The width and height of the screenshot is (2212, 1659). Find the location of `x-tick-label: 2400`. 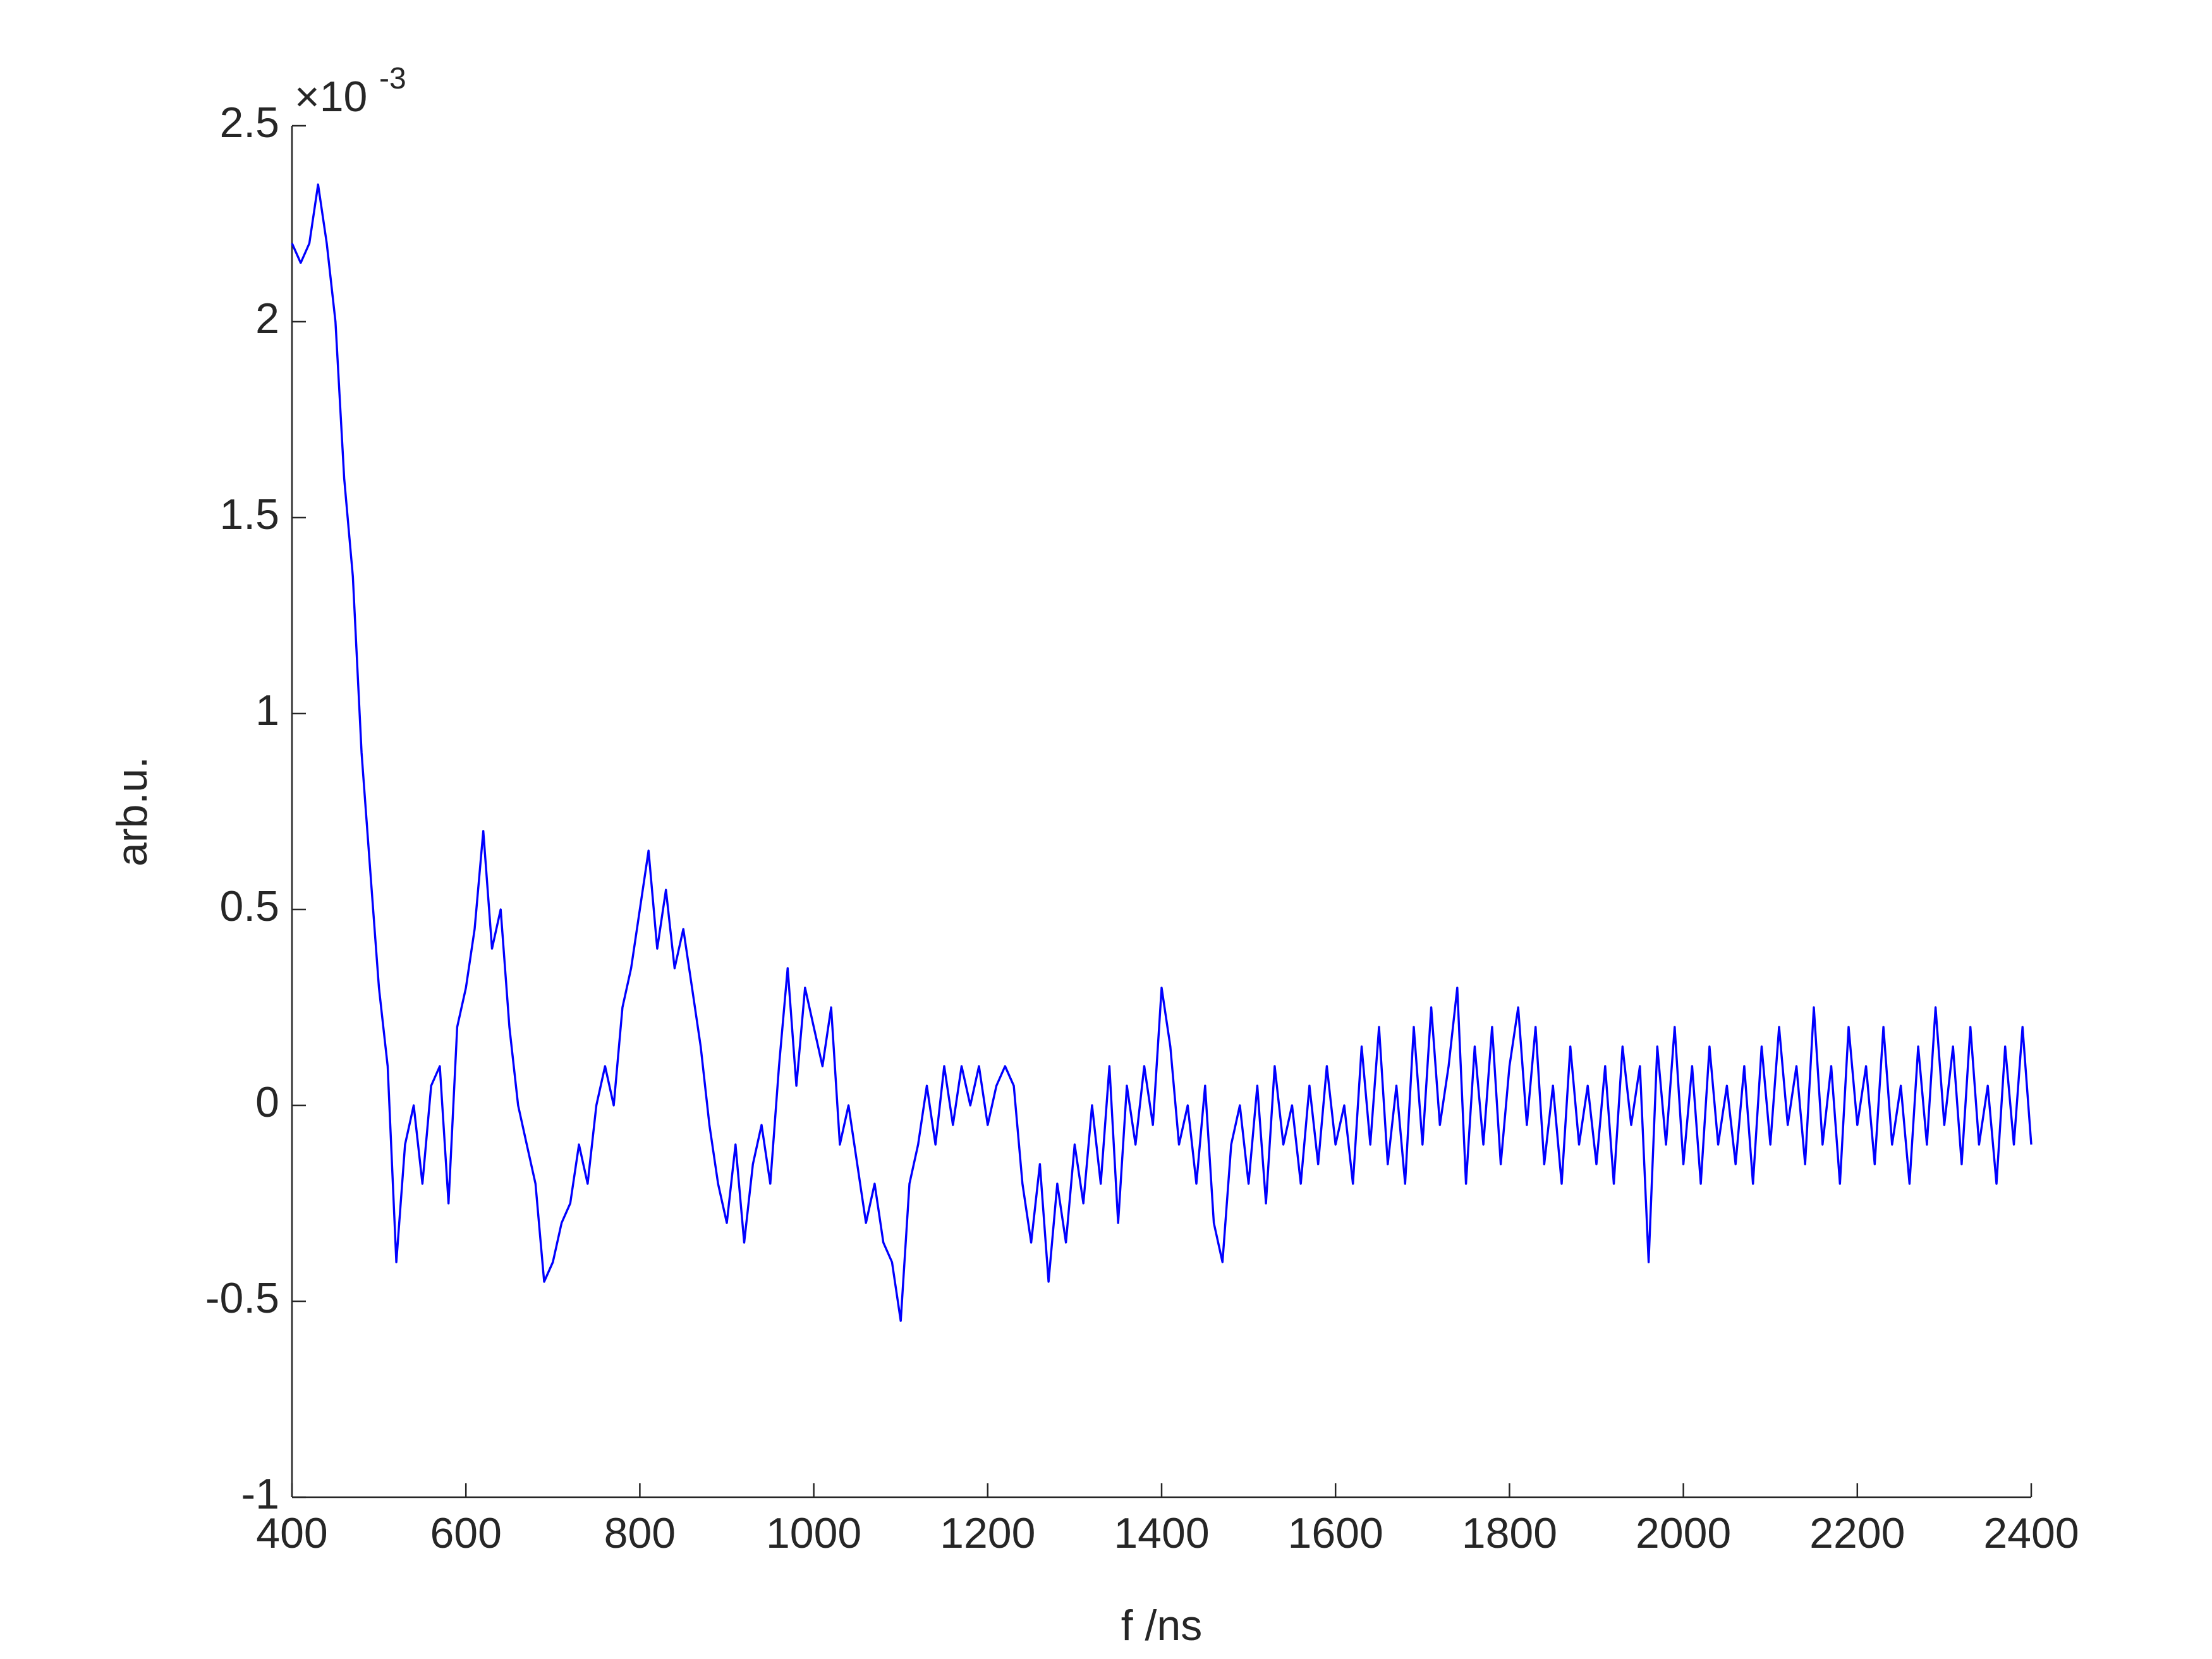

x-tick-label: 2400 is located at coordinates (2031, 1533).